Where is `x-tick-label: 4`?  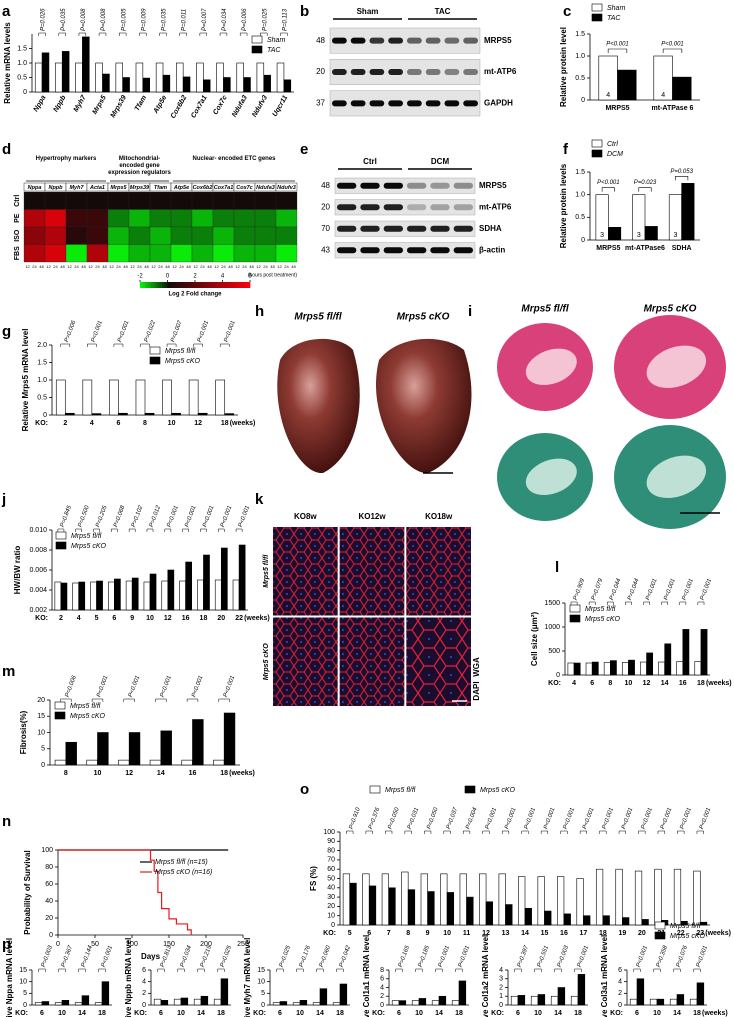
x-tick-label: 4 is located at coordinates (79, 618).